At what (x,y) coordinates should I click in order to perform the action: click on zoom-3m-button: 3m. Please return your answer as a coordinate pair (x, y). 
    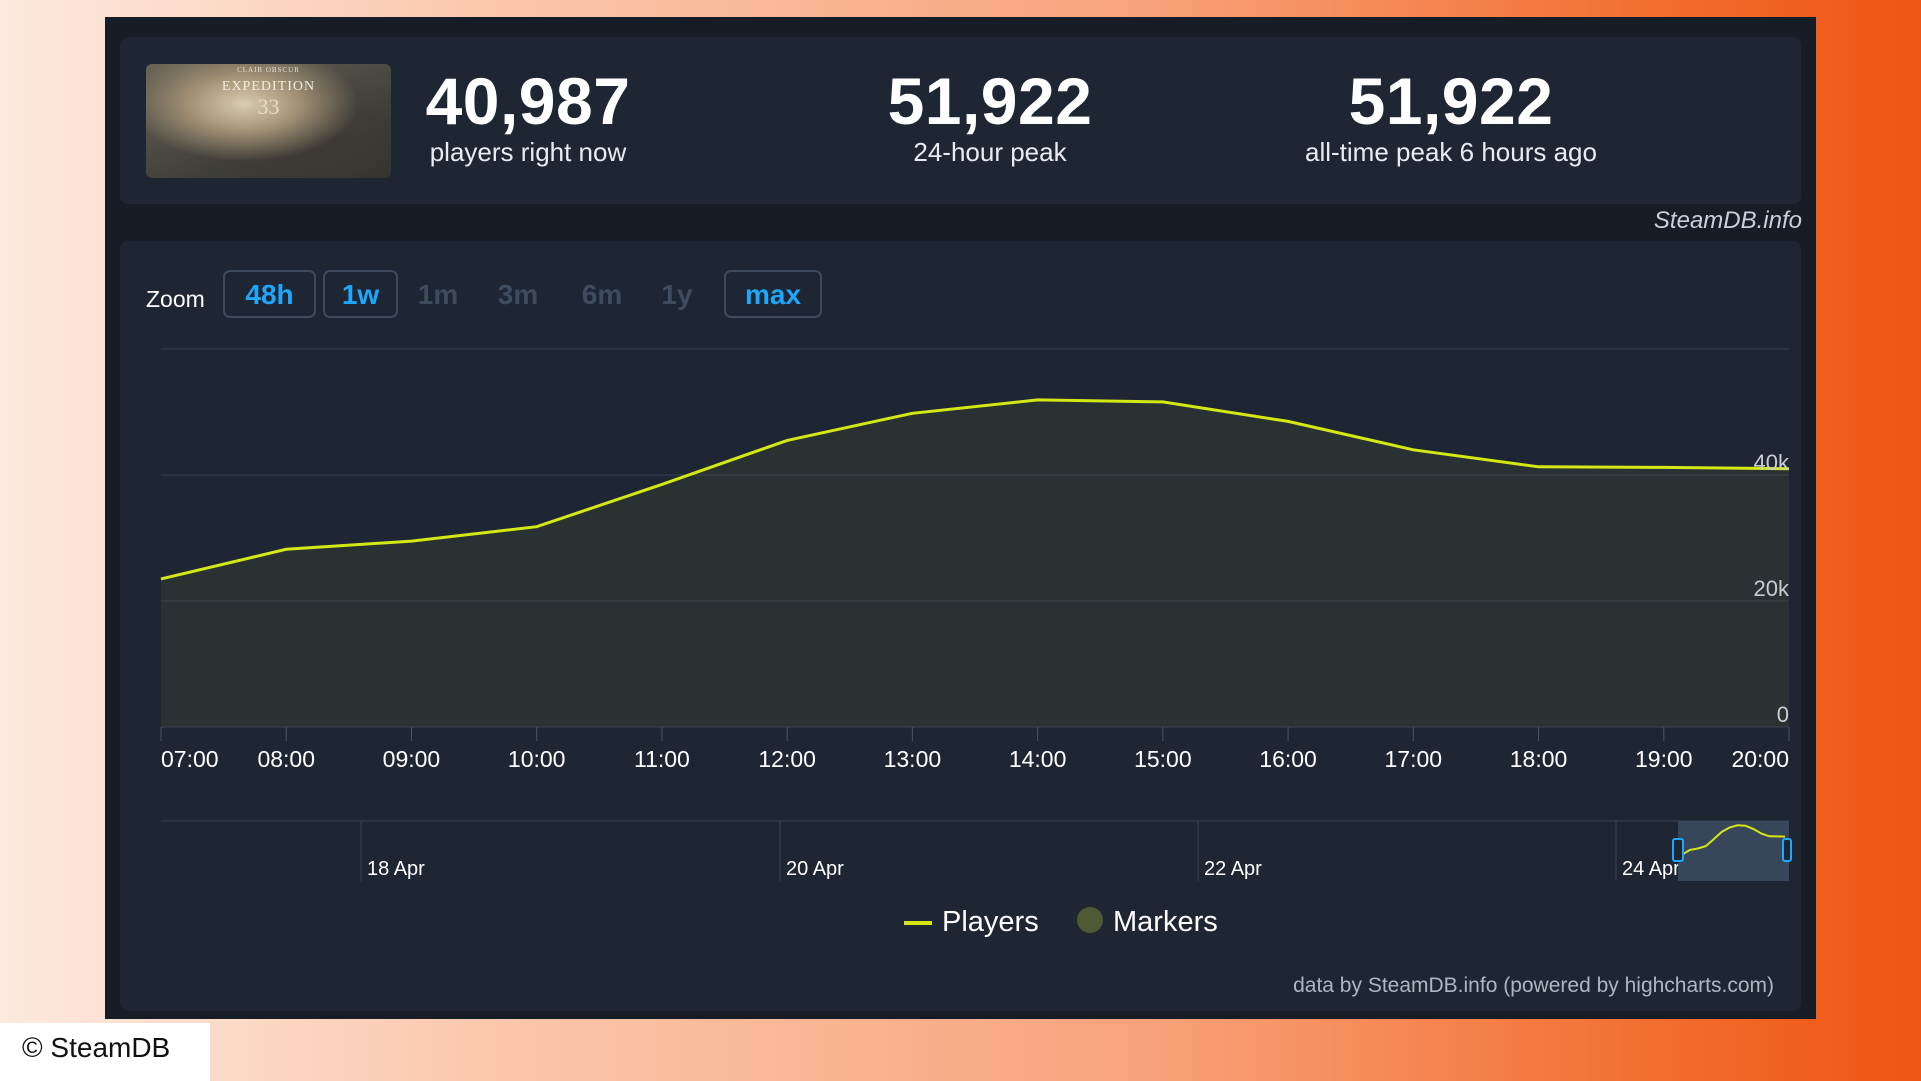
    Looking at the image, I should click on (518, 294).